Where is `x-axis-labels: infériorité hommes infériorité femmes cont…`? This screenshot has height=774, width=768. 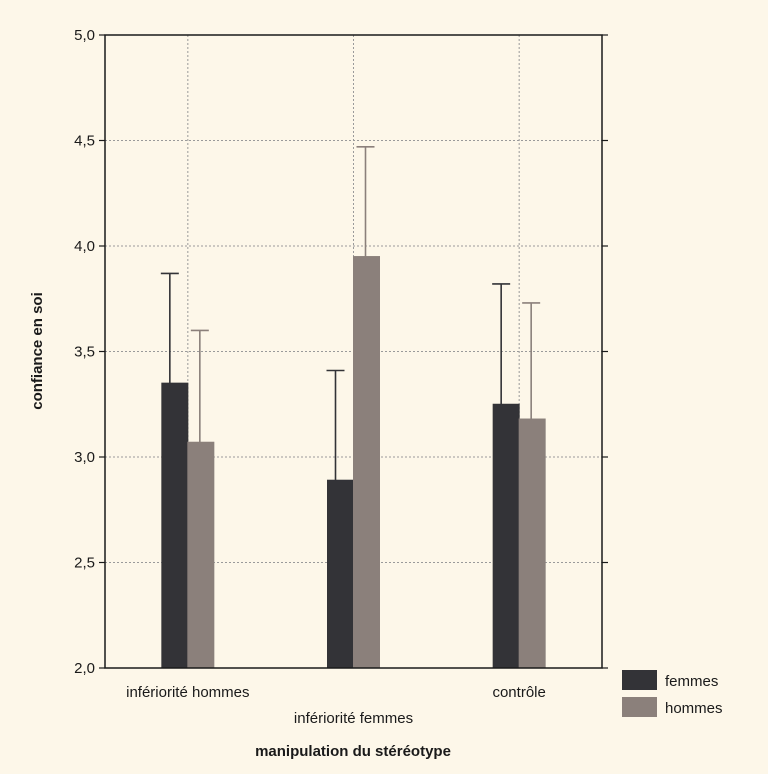 x-axis-labels: infériorité hommes infériorité femmes cont… is located at coordinates (336, 705).